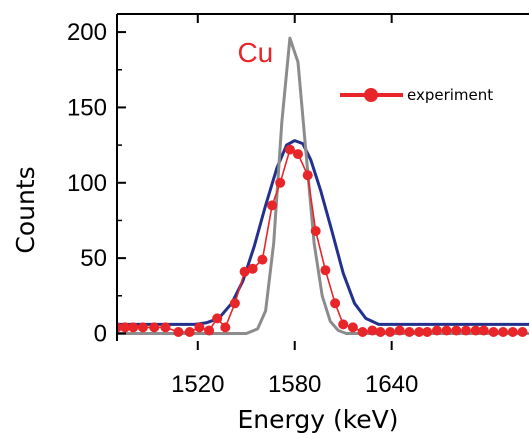 This screenshot has height=433, width=530. What do you see at coordinates (391, 384) in the screenshot?
I see `x-tick-label-2: 1640` at bounding box center [391, 384].